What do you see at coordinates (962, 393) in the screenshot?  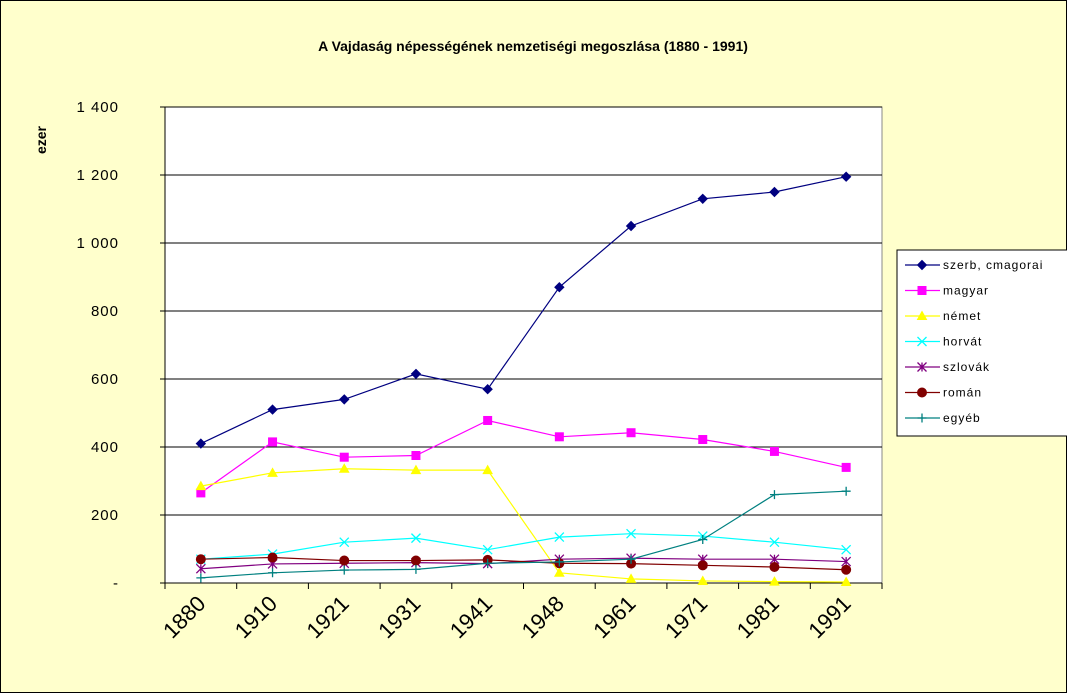 I see `legend-label: román` at bounding box center [962, 393].